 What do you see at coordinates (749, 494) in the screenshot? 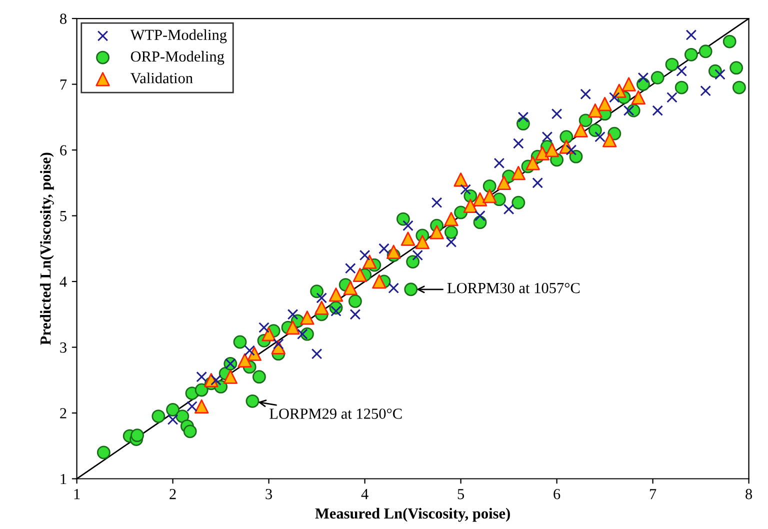
I see `x-tick-label: 8` at bounding box center [749, 494].